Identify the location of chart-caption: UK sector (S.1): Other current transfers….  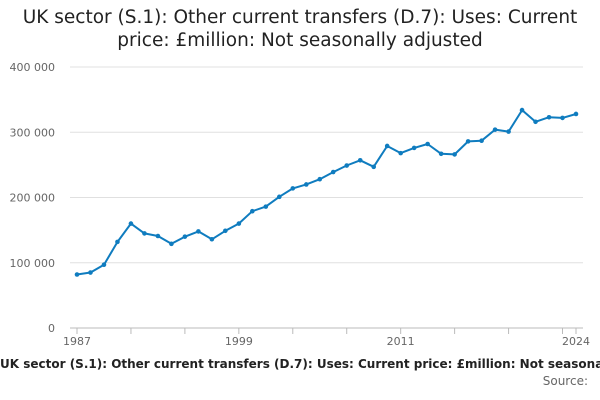
(300, 364).